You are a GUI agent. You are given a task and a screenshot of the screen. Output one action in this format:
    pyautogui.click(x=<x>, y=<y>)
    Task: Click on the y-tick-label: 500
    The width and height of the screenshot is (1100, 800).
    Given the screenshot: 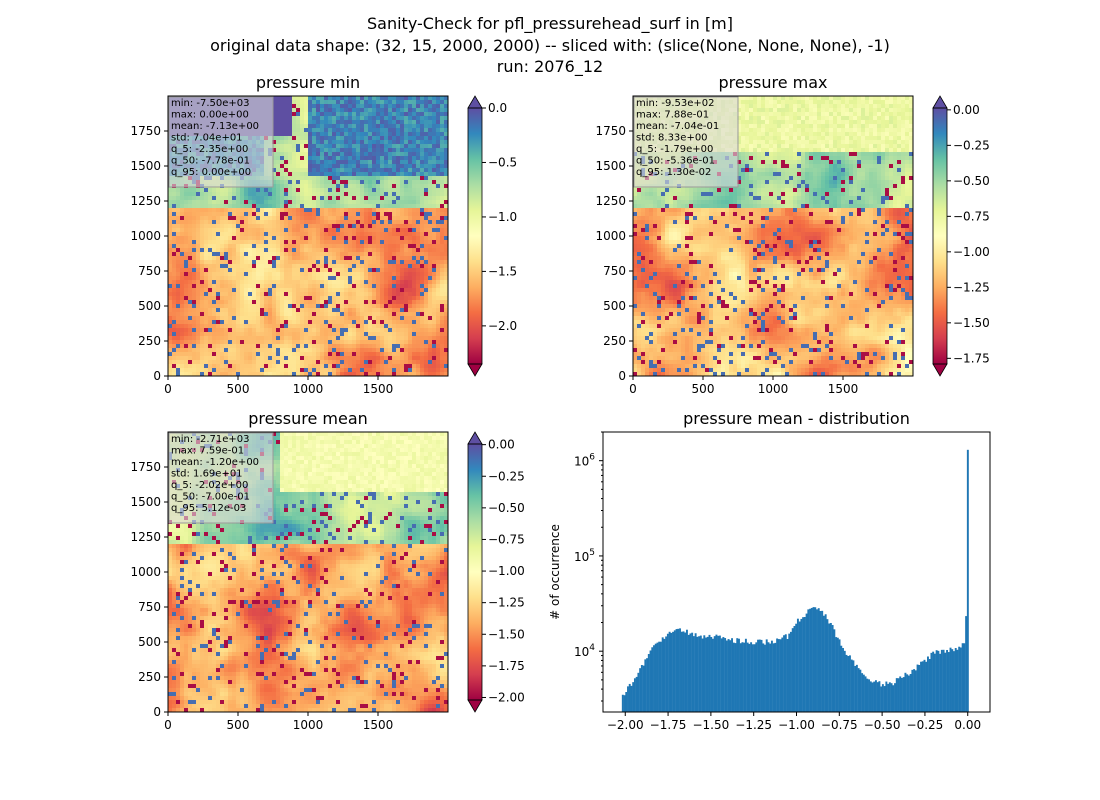 What is the action you would take?
    pyautogui.click(x=614, y=306)
    